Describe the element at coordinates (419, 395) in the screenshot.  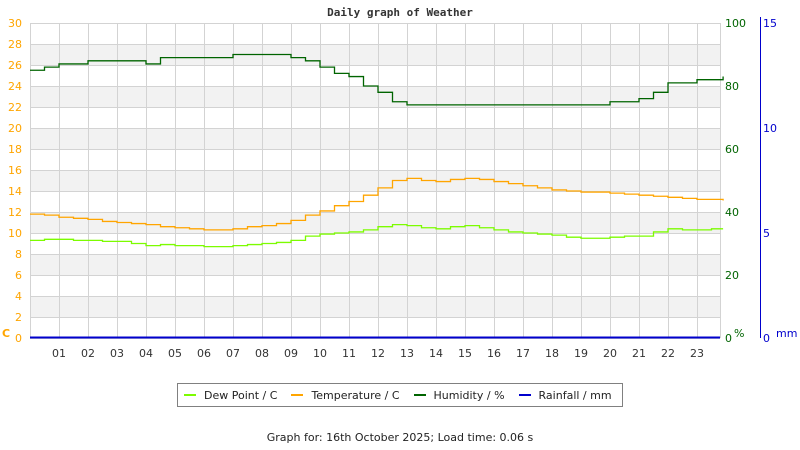
I see `humidity-swatch-icon` at that location.